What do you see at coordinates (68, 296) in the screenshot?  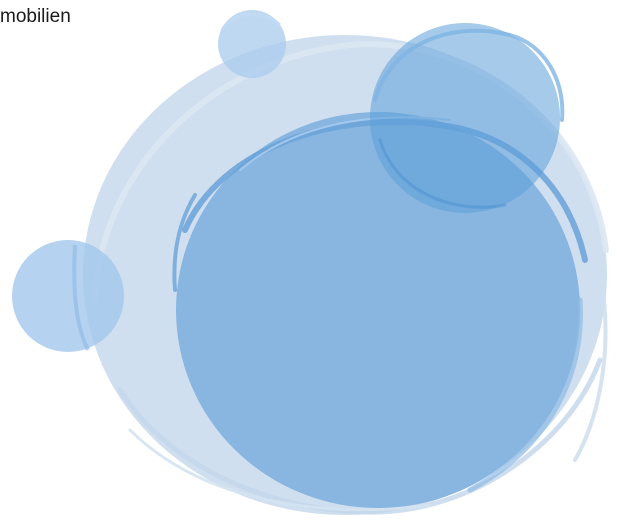 I see `small-circle-left` at bounding box center [68, 296].